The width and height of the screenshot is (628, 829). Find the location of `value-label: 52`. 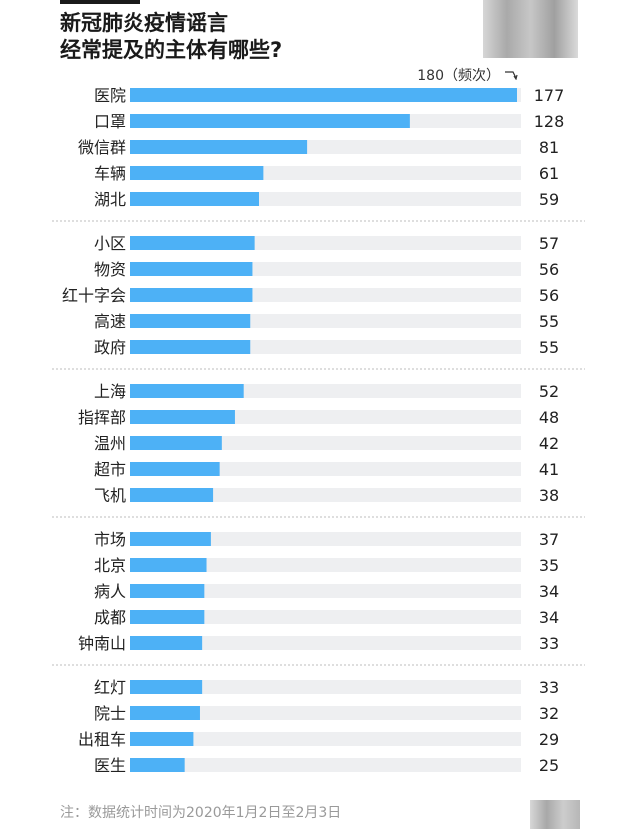

value-label: 52 is located at coordinates (549, 391).